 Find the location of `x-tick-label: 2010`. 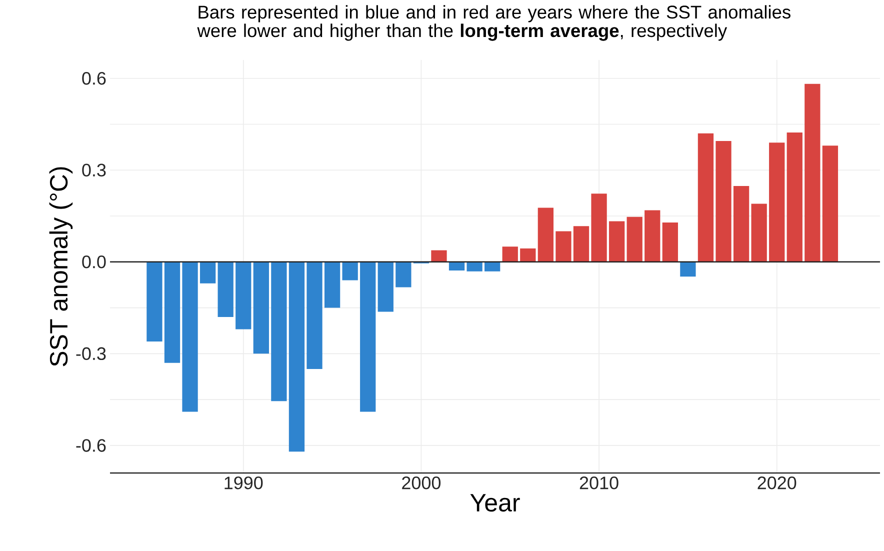

x-tick-label: 2010 is located at coordinates (599, 483).